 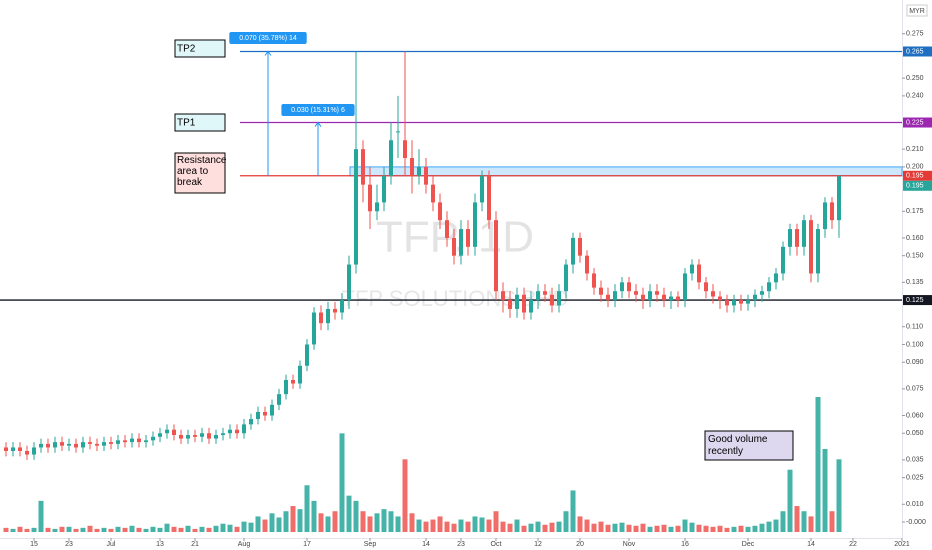 I want to click on y-tick-label: 0.025, so click(x=915, y=477).